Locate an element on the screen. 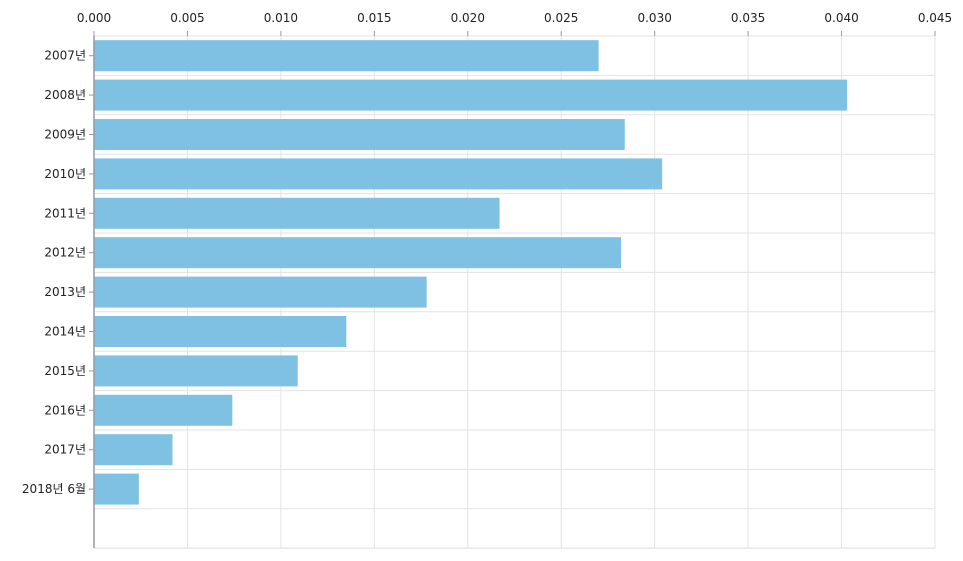 This screenshot has height=561, width=963. x-tick-label: 0.010 is located at coordinates (281, 18).